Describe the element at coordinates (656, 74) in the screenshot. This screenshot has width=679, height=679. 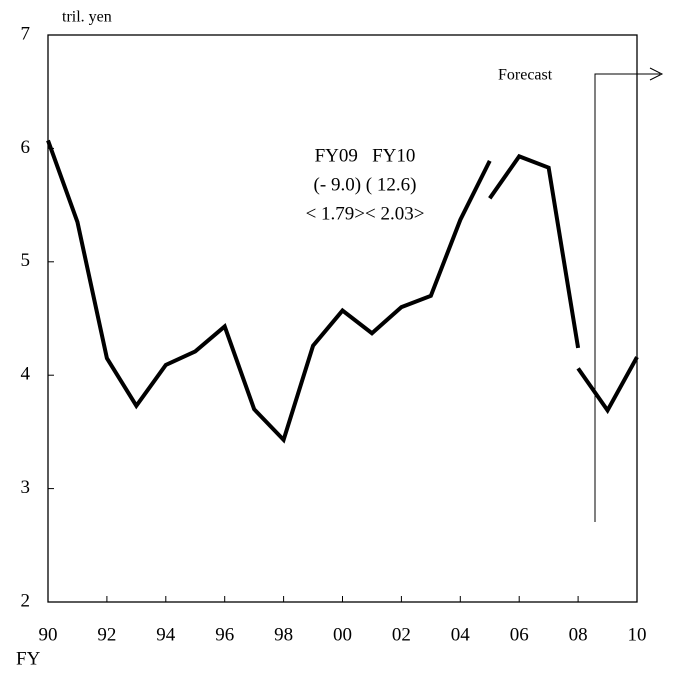
I see `forecast-arrow` at that location.